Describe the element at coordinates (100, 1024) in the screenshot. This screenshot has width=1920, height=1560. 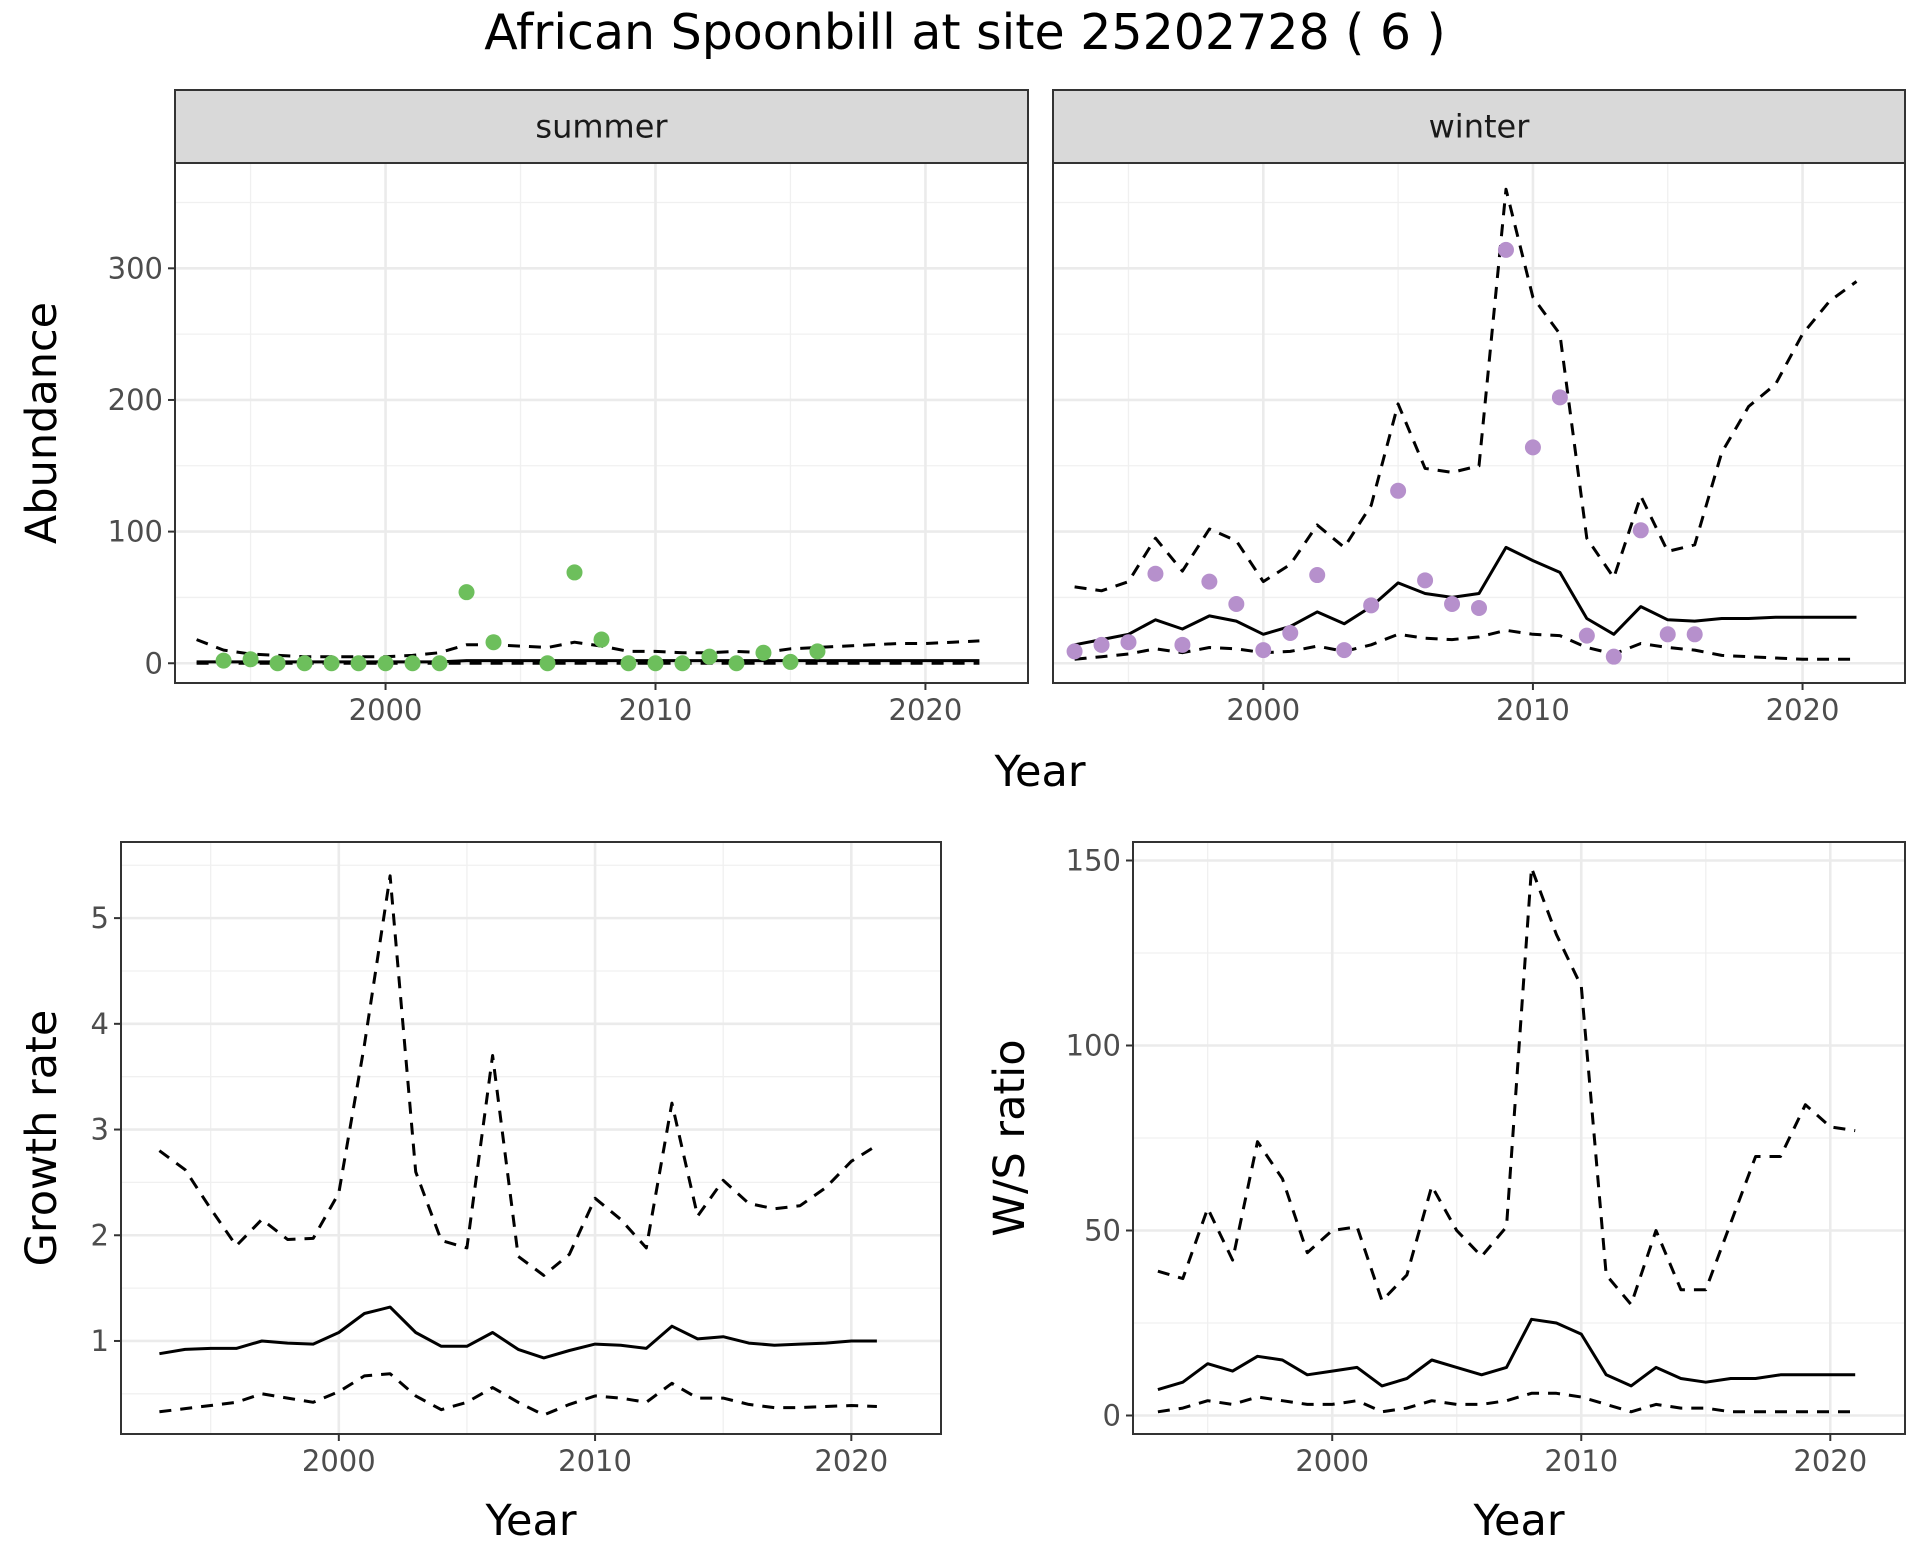
I see `y-tick-label: 4` at that location.